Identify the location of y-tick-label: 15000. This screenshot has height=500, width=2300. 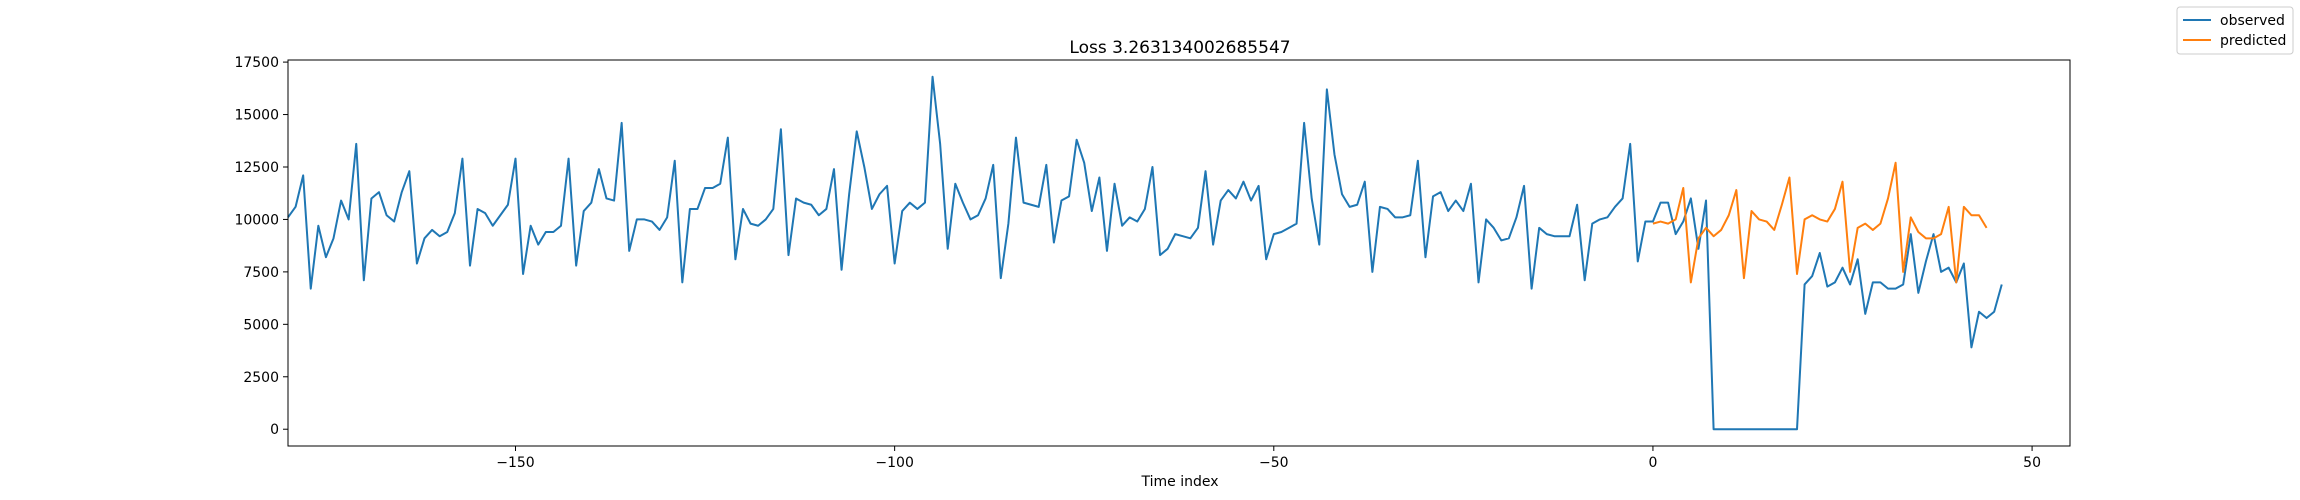
(256, 116).